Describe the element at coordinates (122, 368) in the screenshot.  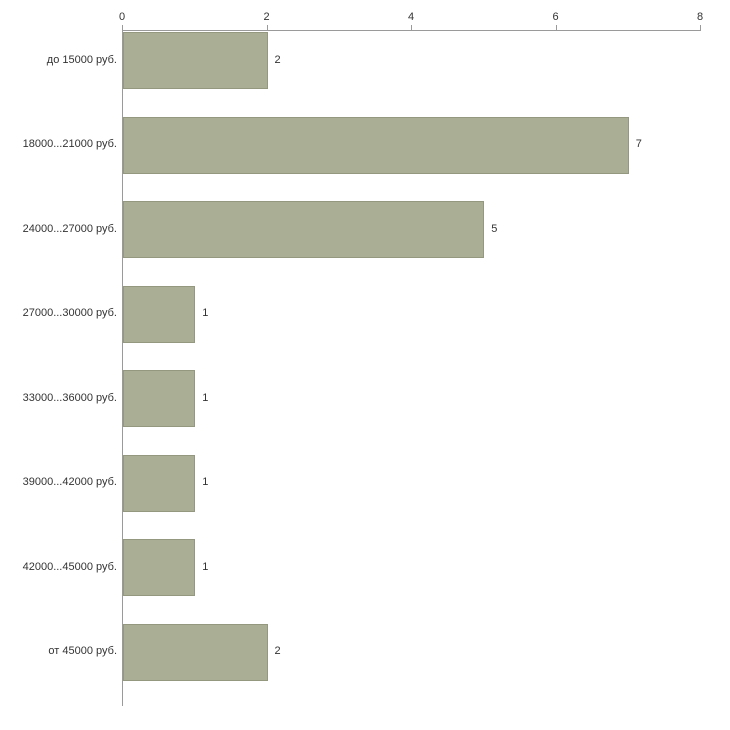
I see `y-axis-line` at that location.